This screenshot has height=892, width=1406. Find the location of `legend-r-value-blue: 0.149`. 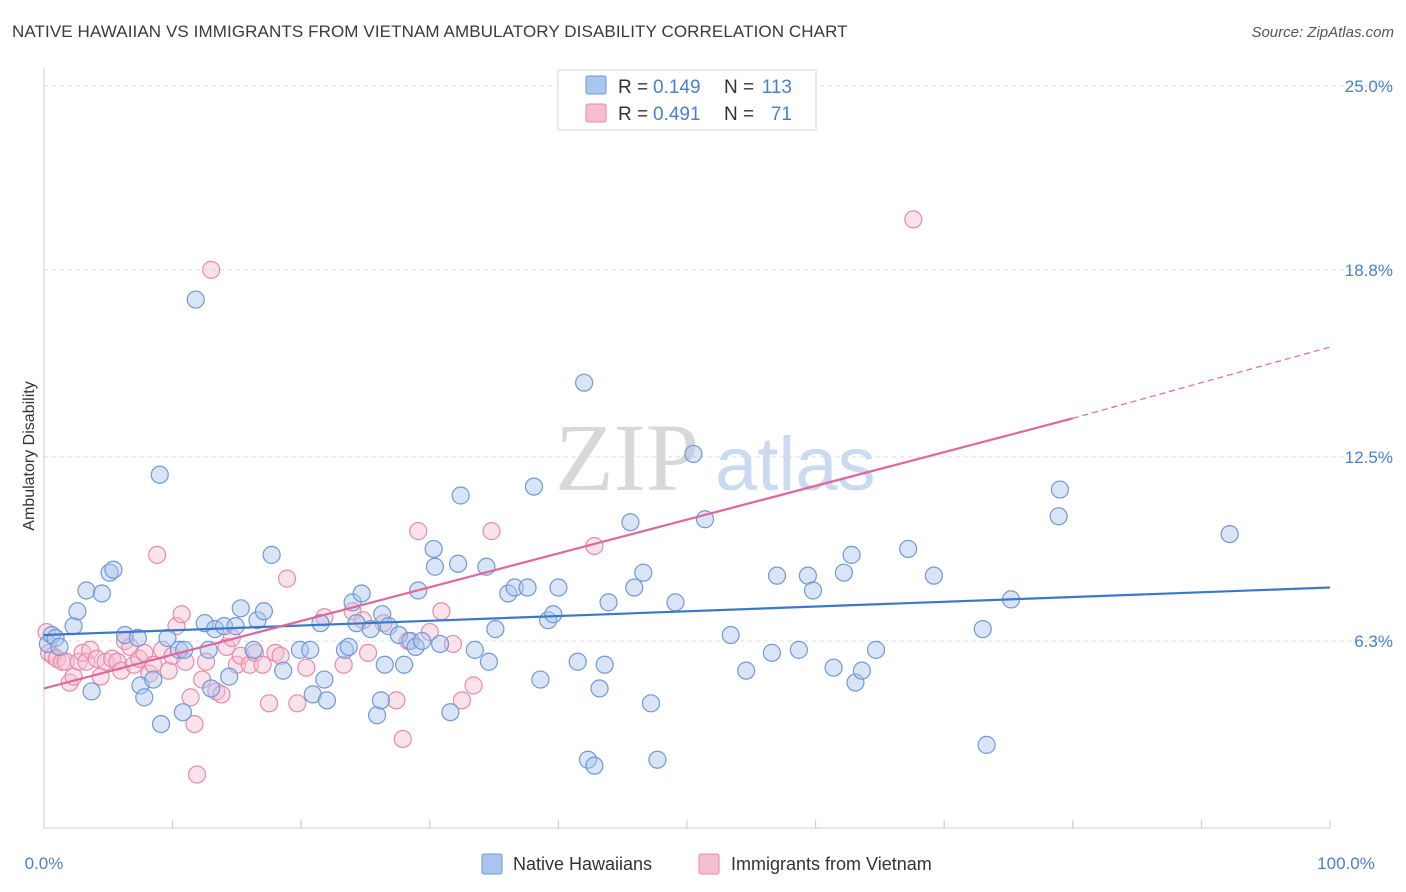

legend-r-value-blue: 0.149 is located at coordinates (677, 87).